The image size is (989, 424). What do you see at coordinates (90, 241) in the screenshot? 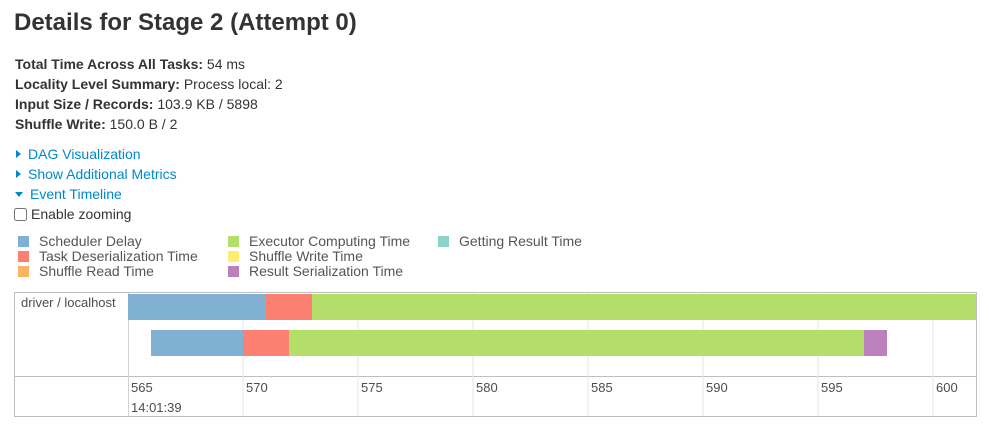
I see `legend-label: Scheduler Delay` at bounding box center [90, 241].